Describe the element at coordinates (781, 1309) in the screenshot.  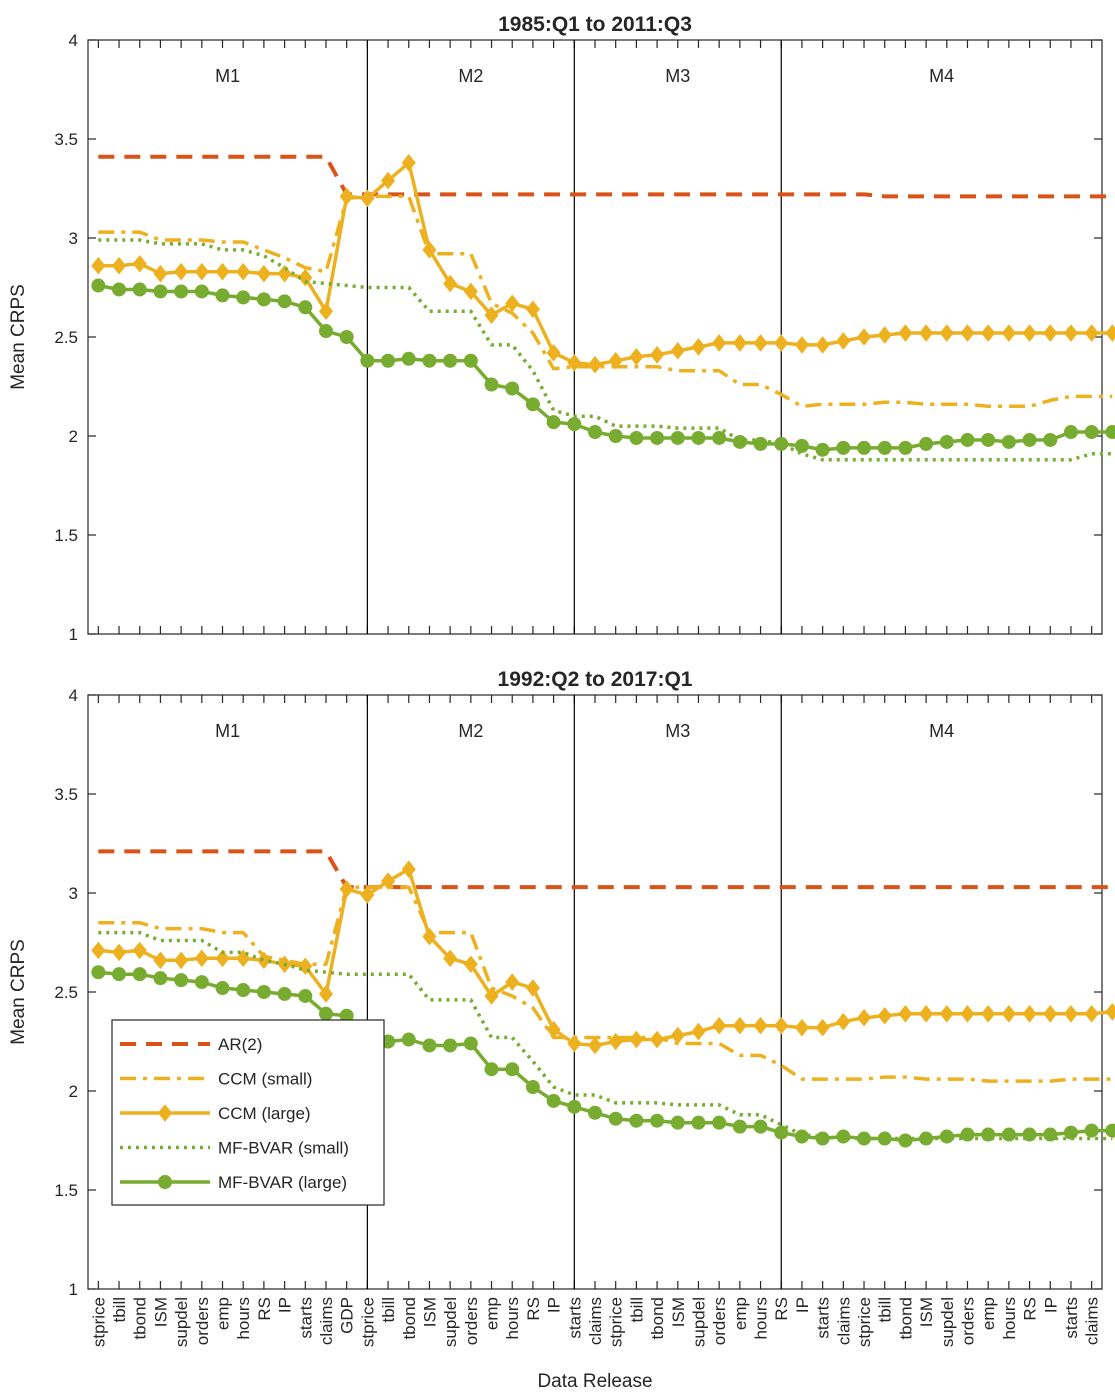
I see `x-tick-label: RS` at that location.